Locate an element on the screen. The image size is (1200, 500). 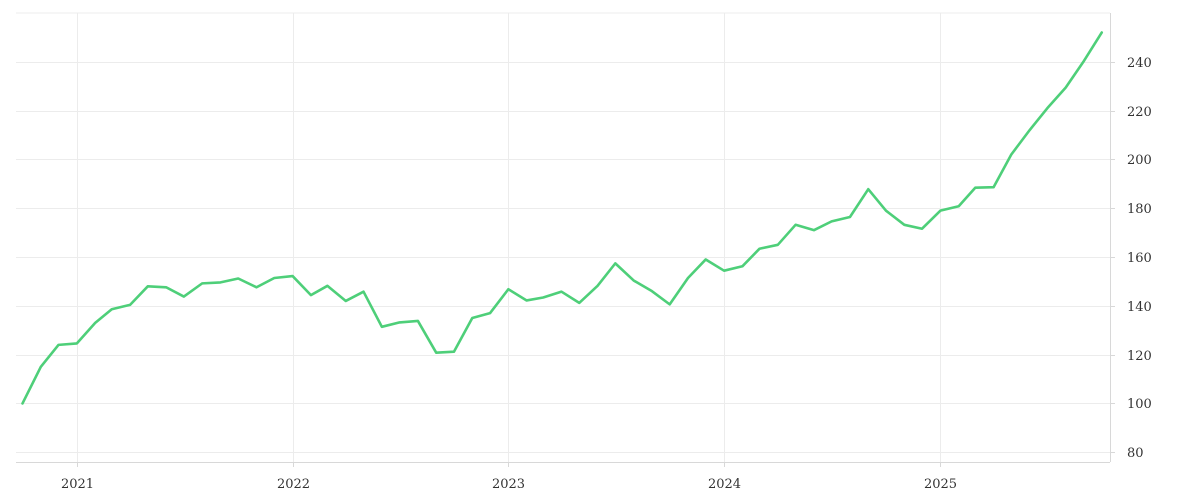
x-tick-label: 2023 is located at coordinates (508, 484).